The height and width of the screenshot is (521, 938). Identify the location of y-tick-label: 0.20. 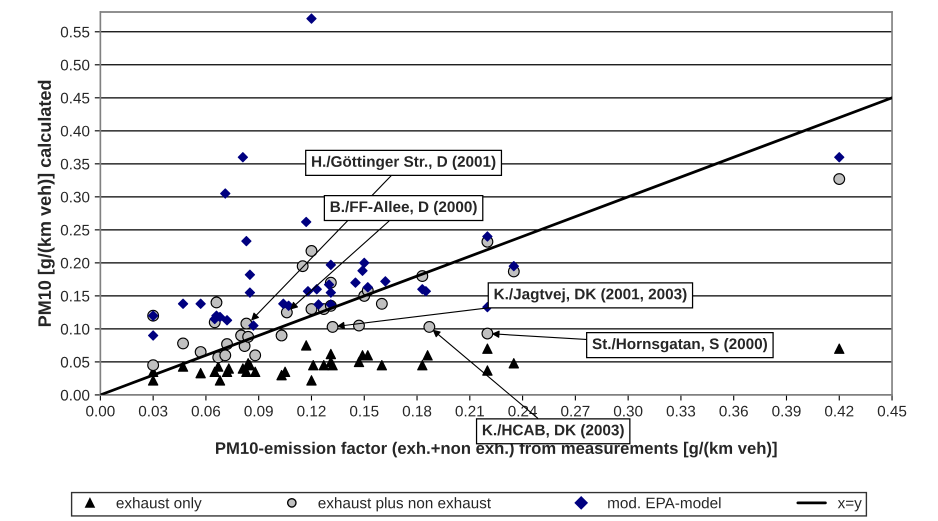
(75, 263).